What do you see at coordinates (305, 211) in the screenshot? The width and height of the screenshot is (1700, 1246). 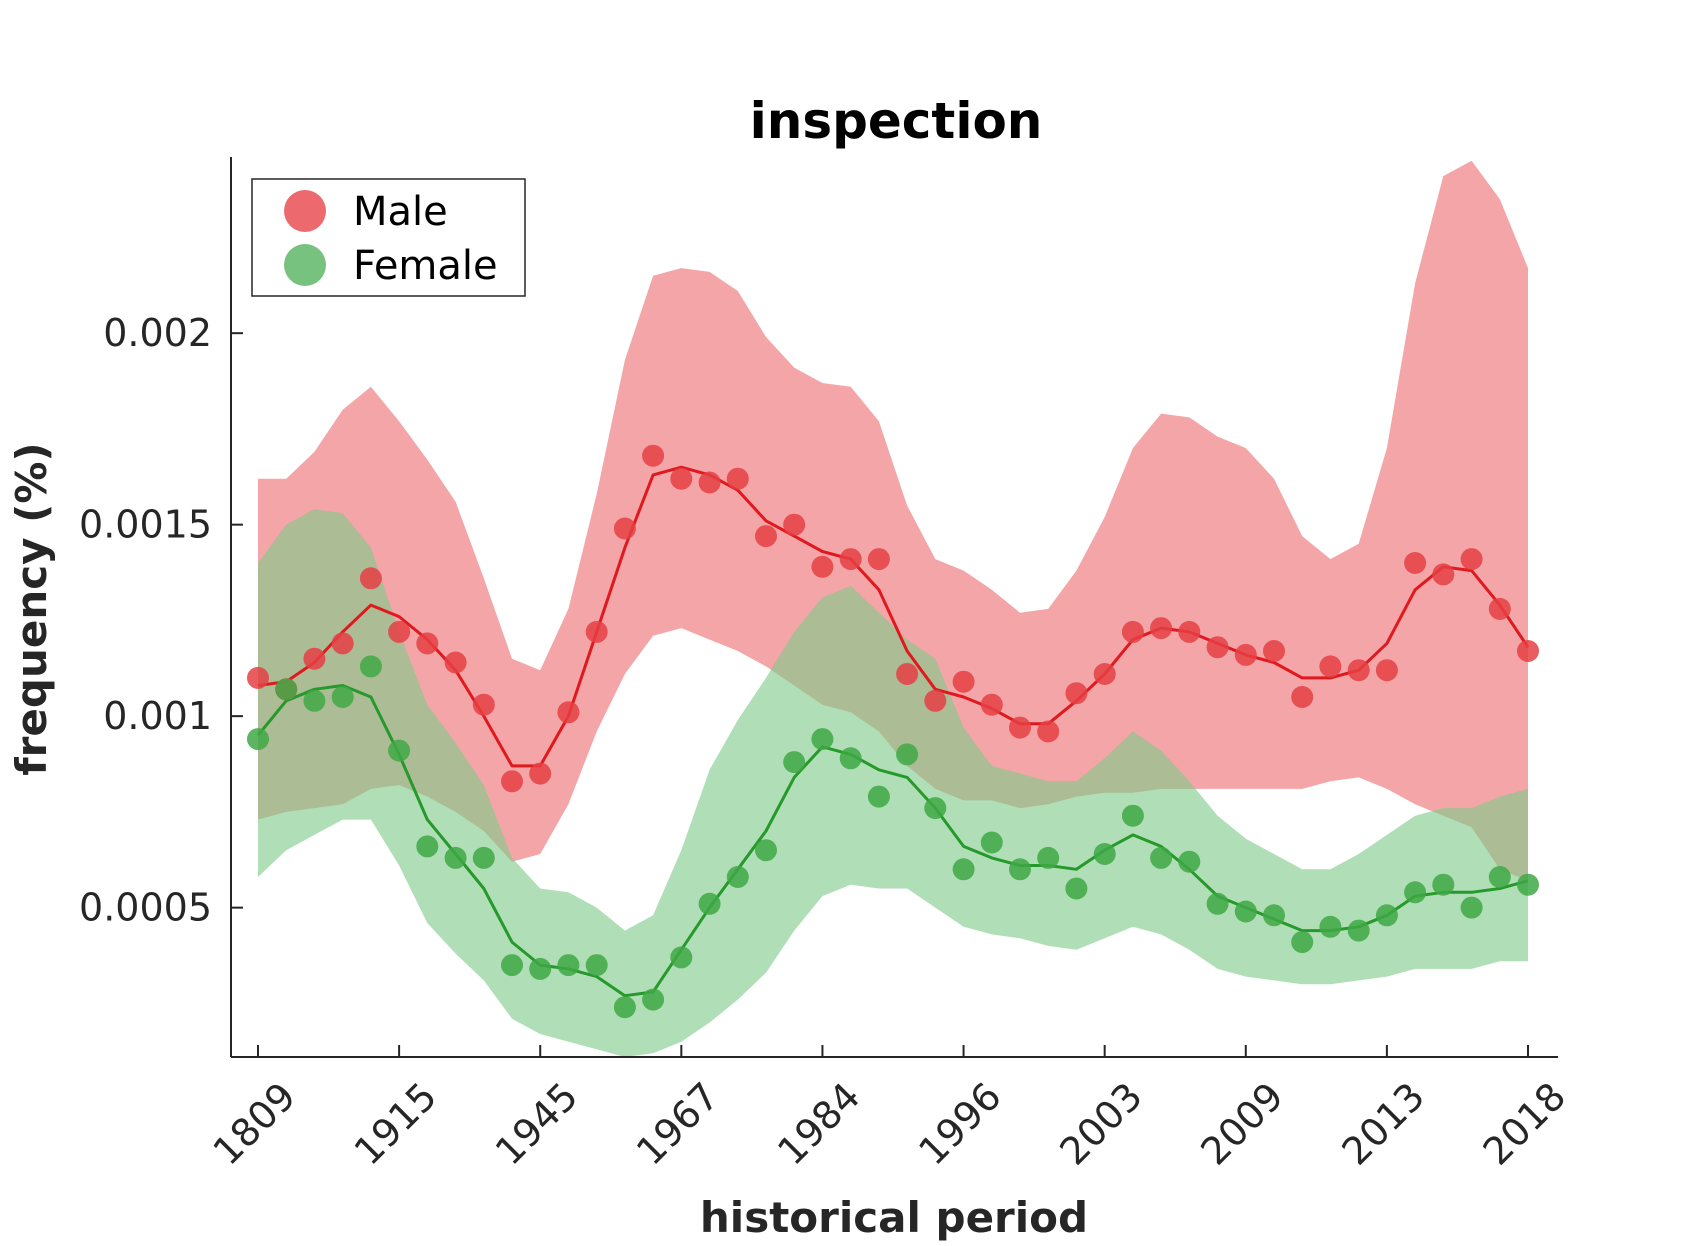 I see `legend-male-marker` at bounding box center [305, 211].